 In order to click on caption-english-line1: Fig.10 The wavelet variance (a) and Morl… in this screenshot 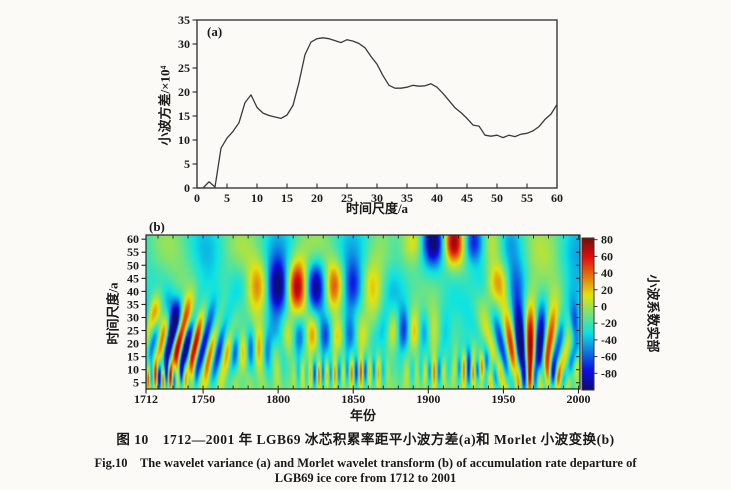, I will do `click(365, 463)`.